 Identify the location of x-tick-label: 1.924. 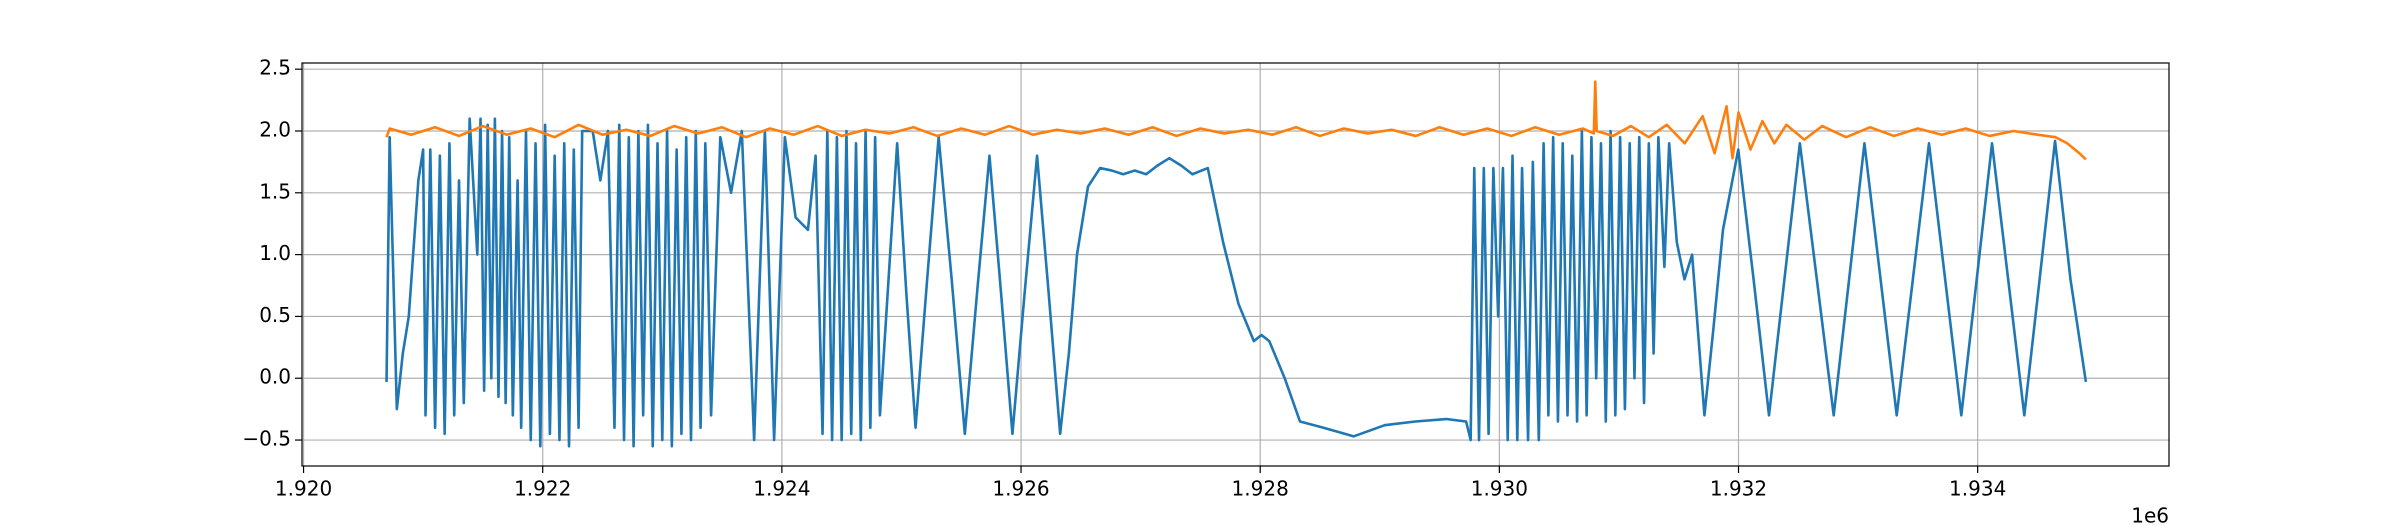
(781, 489).